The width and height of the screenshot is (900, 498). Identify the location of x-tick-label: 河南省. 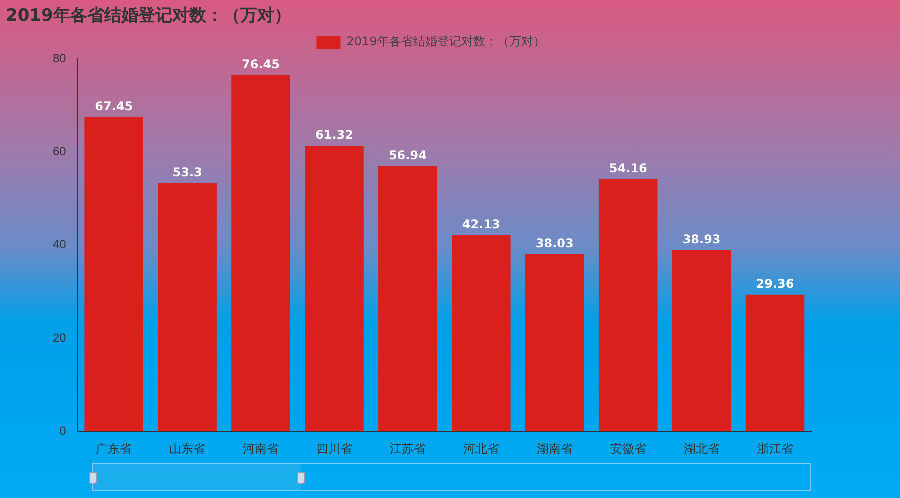
(261, 449).